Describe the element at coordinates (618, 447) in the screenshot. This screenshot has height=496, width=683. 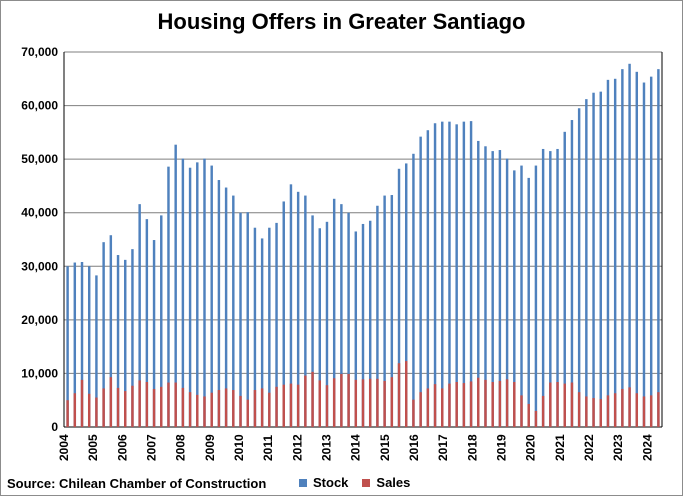
I see `x-tick-label: 2023` at that location.